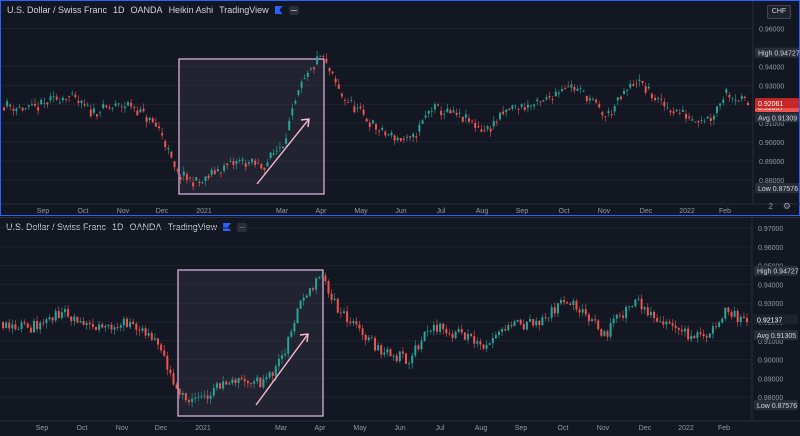 The image size is (800, 436). I want to click on x-tick-label: Oct, so click(563, 428).